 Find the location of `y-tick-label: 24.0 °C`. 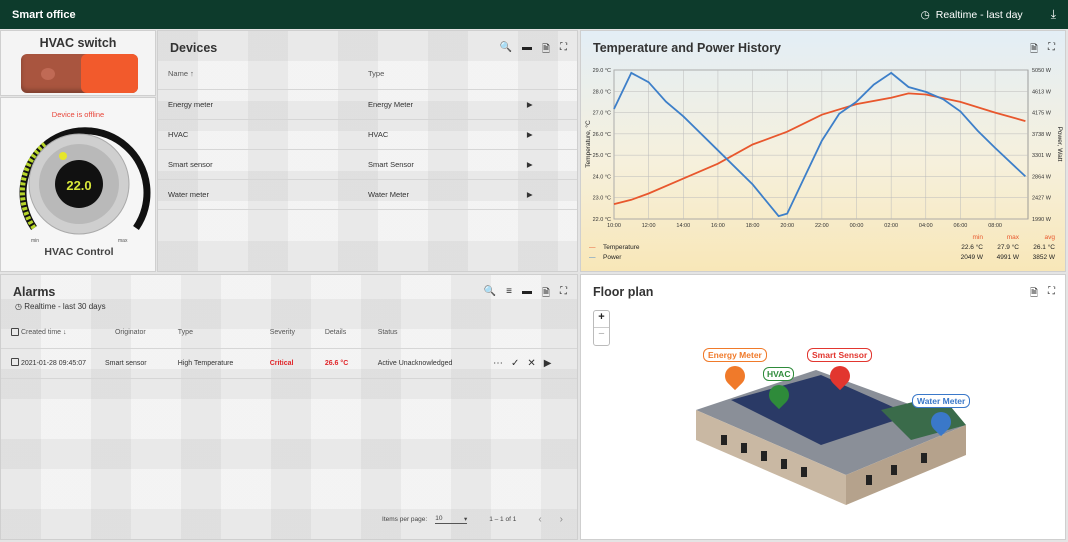

y-tick-label: 24.0 °C is located at coordinates (602, 177).